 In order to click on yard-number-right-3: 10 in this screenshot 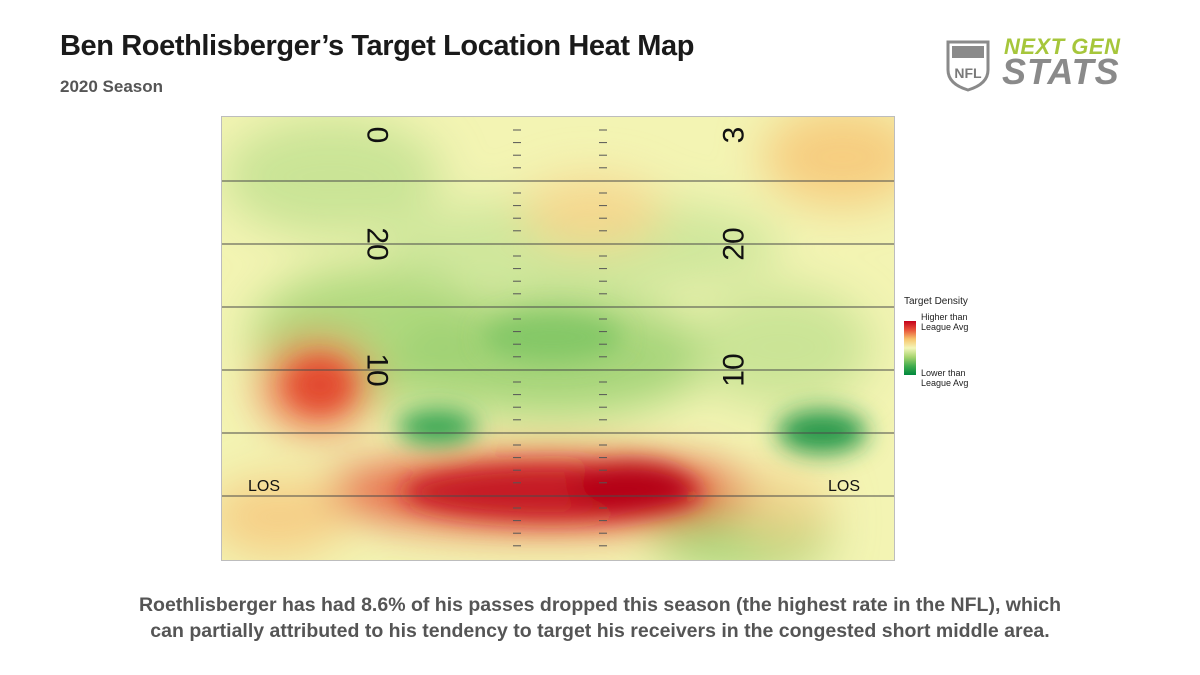, I will do `click(734, 369)`.